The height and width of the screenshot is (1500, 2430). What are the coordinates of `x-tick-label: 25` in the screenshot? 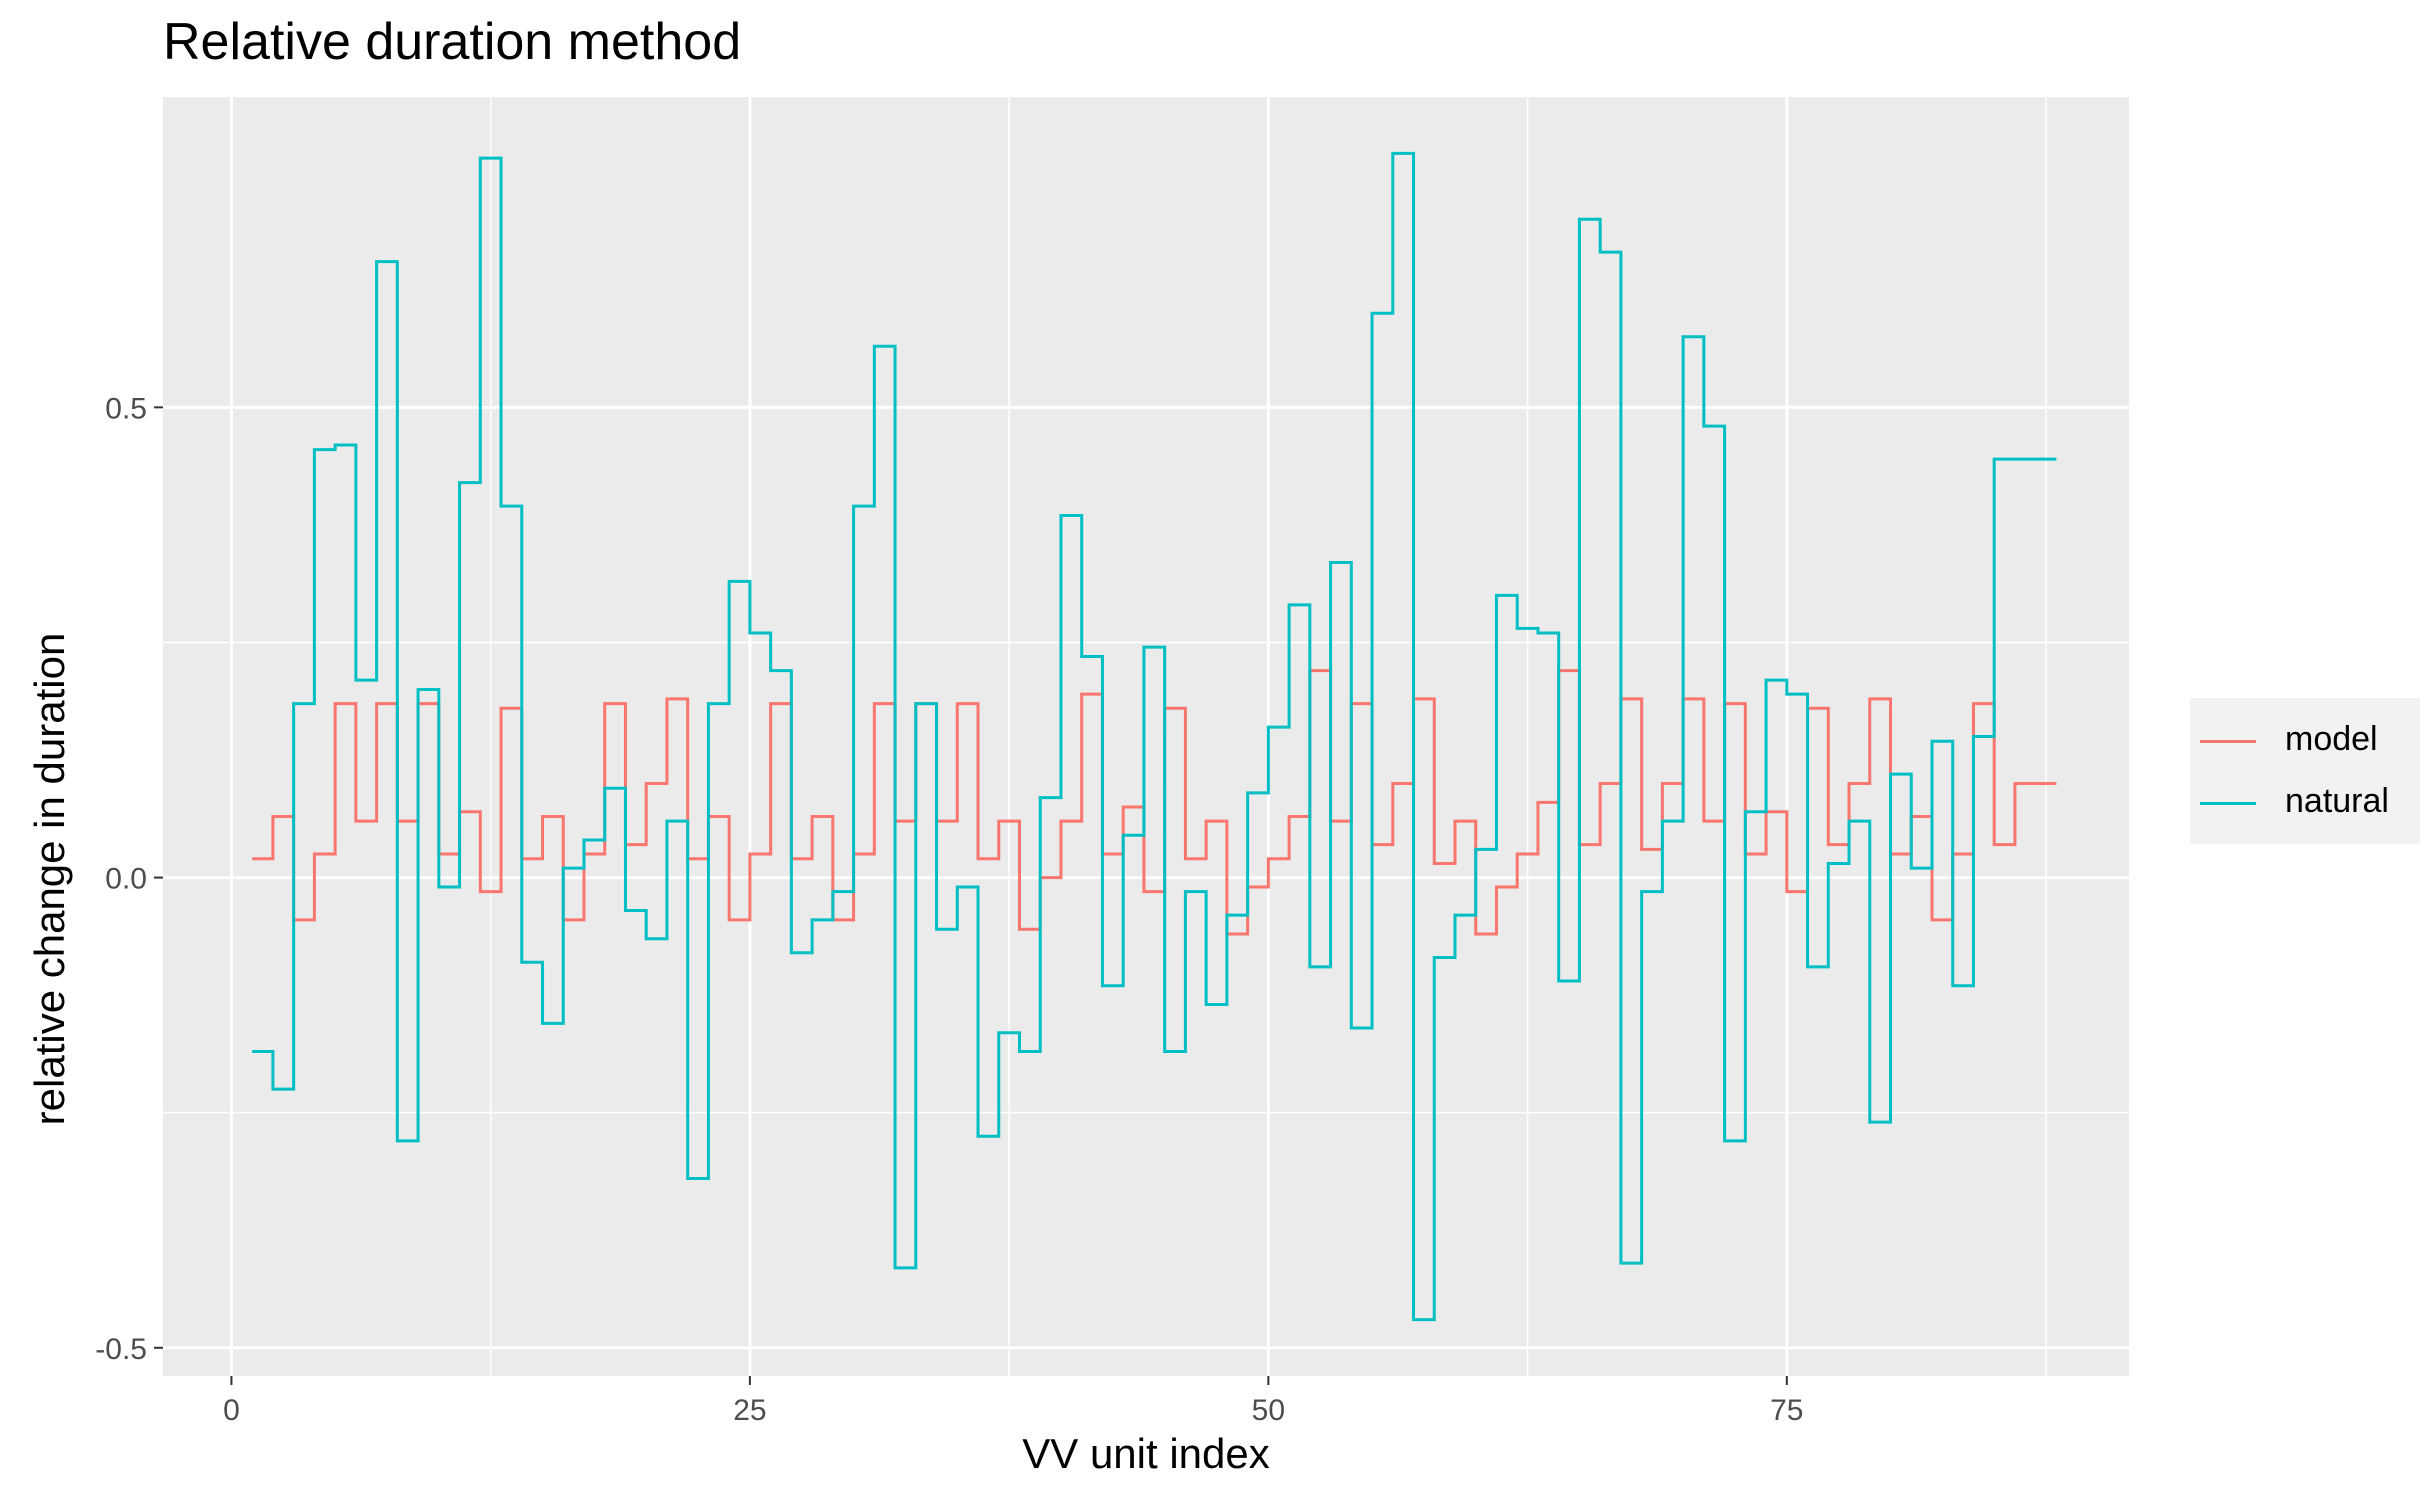 It's located at (749, 1410).